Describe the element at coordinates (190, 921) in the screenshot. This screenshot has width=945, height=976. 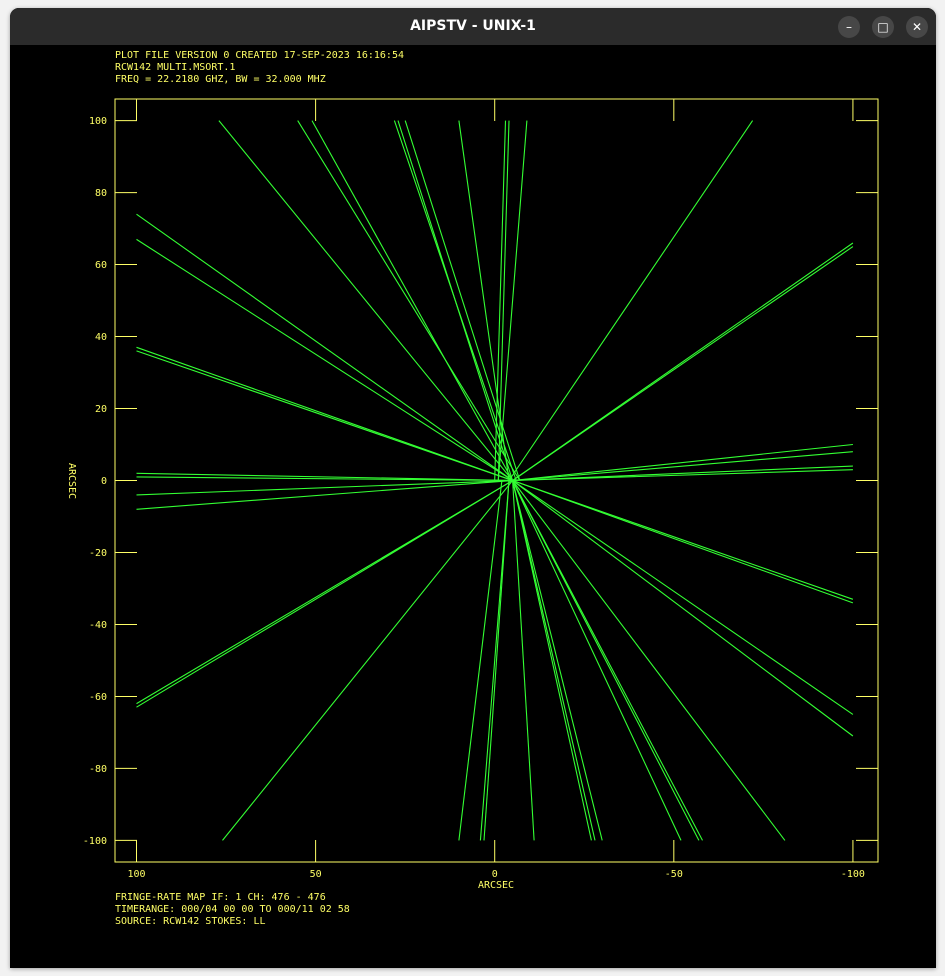
I see `footer-line-3: SOURCE: RCW142 STOKES: LL` at that location.